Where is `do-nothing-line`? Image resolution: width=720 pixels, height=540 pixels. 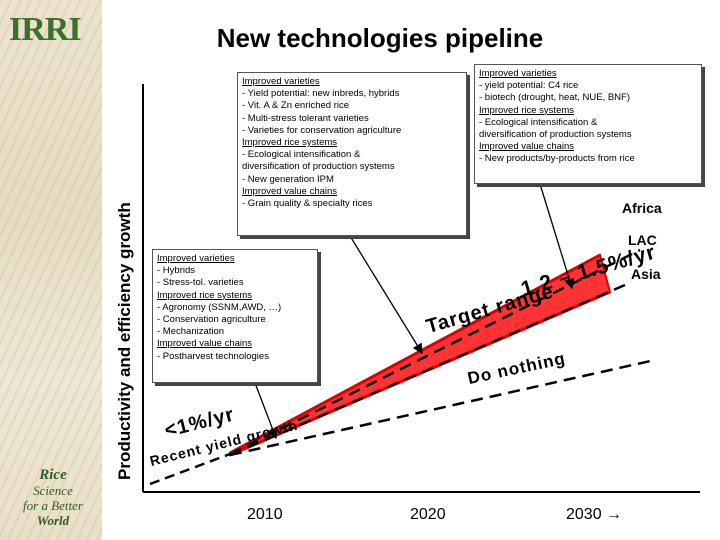 do-nothing-line is located at coordinates (442, 407).